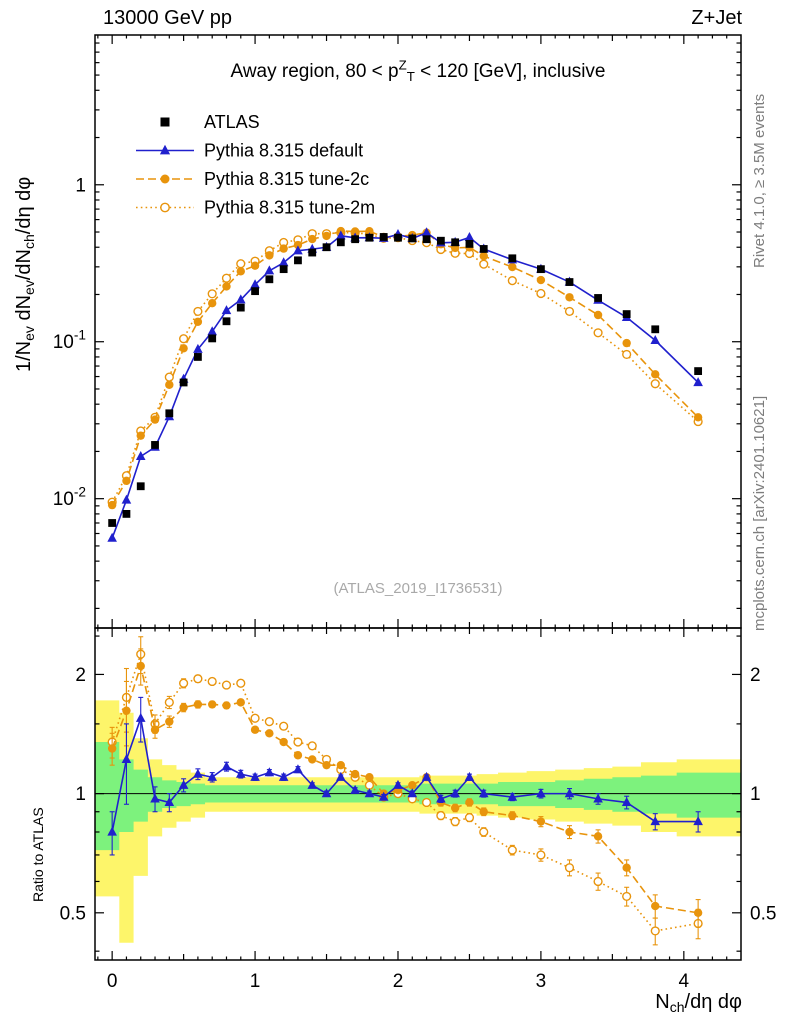  I want to click on uncertainty-band-green, so click(418, 796).